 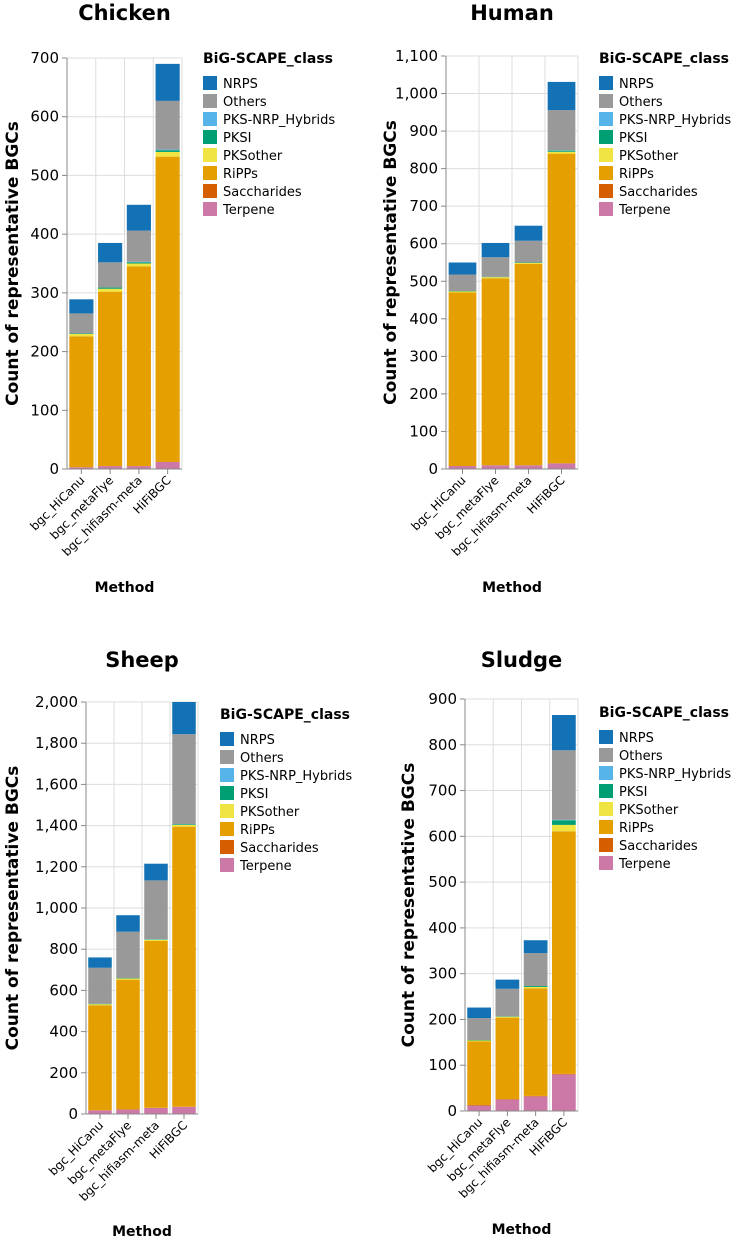 I want to click on bar-segment-pksother-hifibgc, so click(x=167, y=154).